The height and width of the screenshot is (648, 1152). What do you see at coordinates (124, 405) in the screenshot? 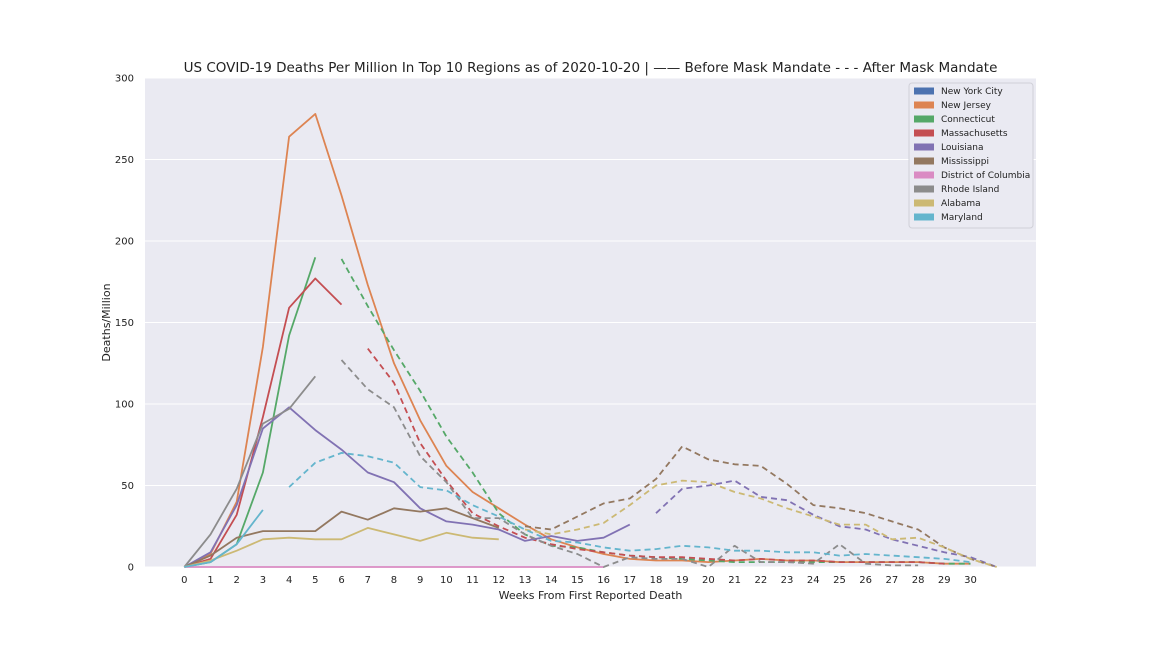
I see `y-tick-label: 100` at bounding box center [124, 405].